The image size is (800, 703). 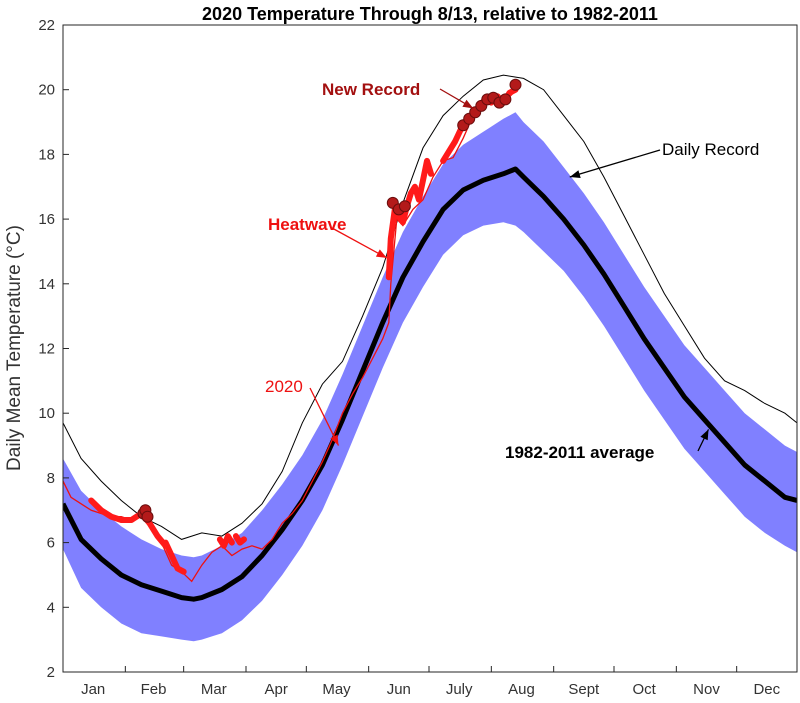 What do you see at coordinates (766, 689) in the screenshot?
I see `x-tick-label: Dec` at bounding box center [766, 689].